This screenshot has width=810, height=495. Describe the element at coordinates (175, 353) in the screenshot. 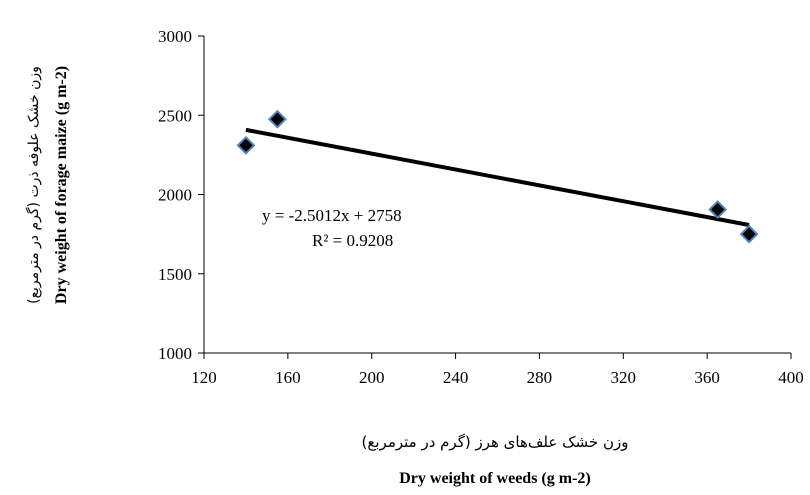

I see `y-tick-label: 1000` at that location.